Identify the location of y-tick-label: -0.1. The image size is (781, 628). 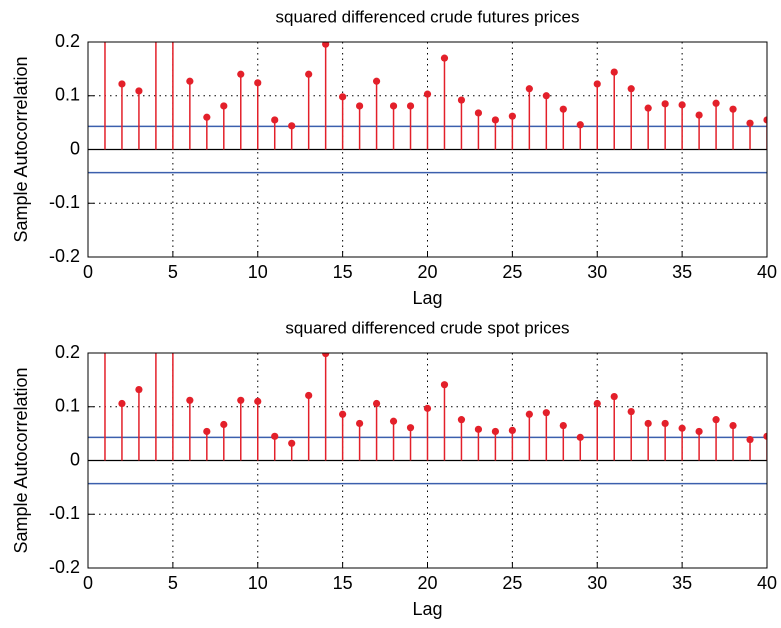
(64, 513).